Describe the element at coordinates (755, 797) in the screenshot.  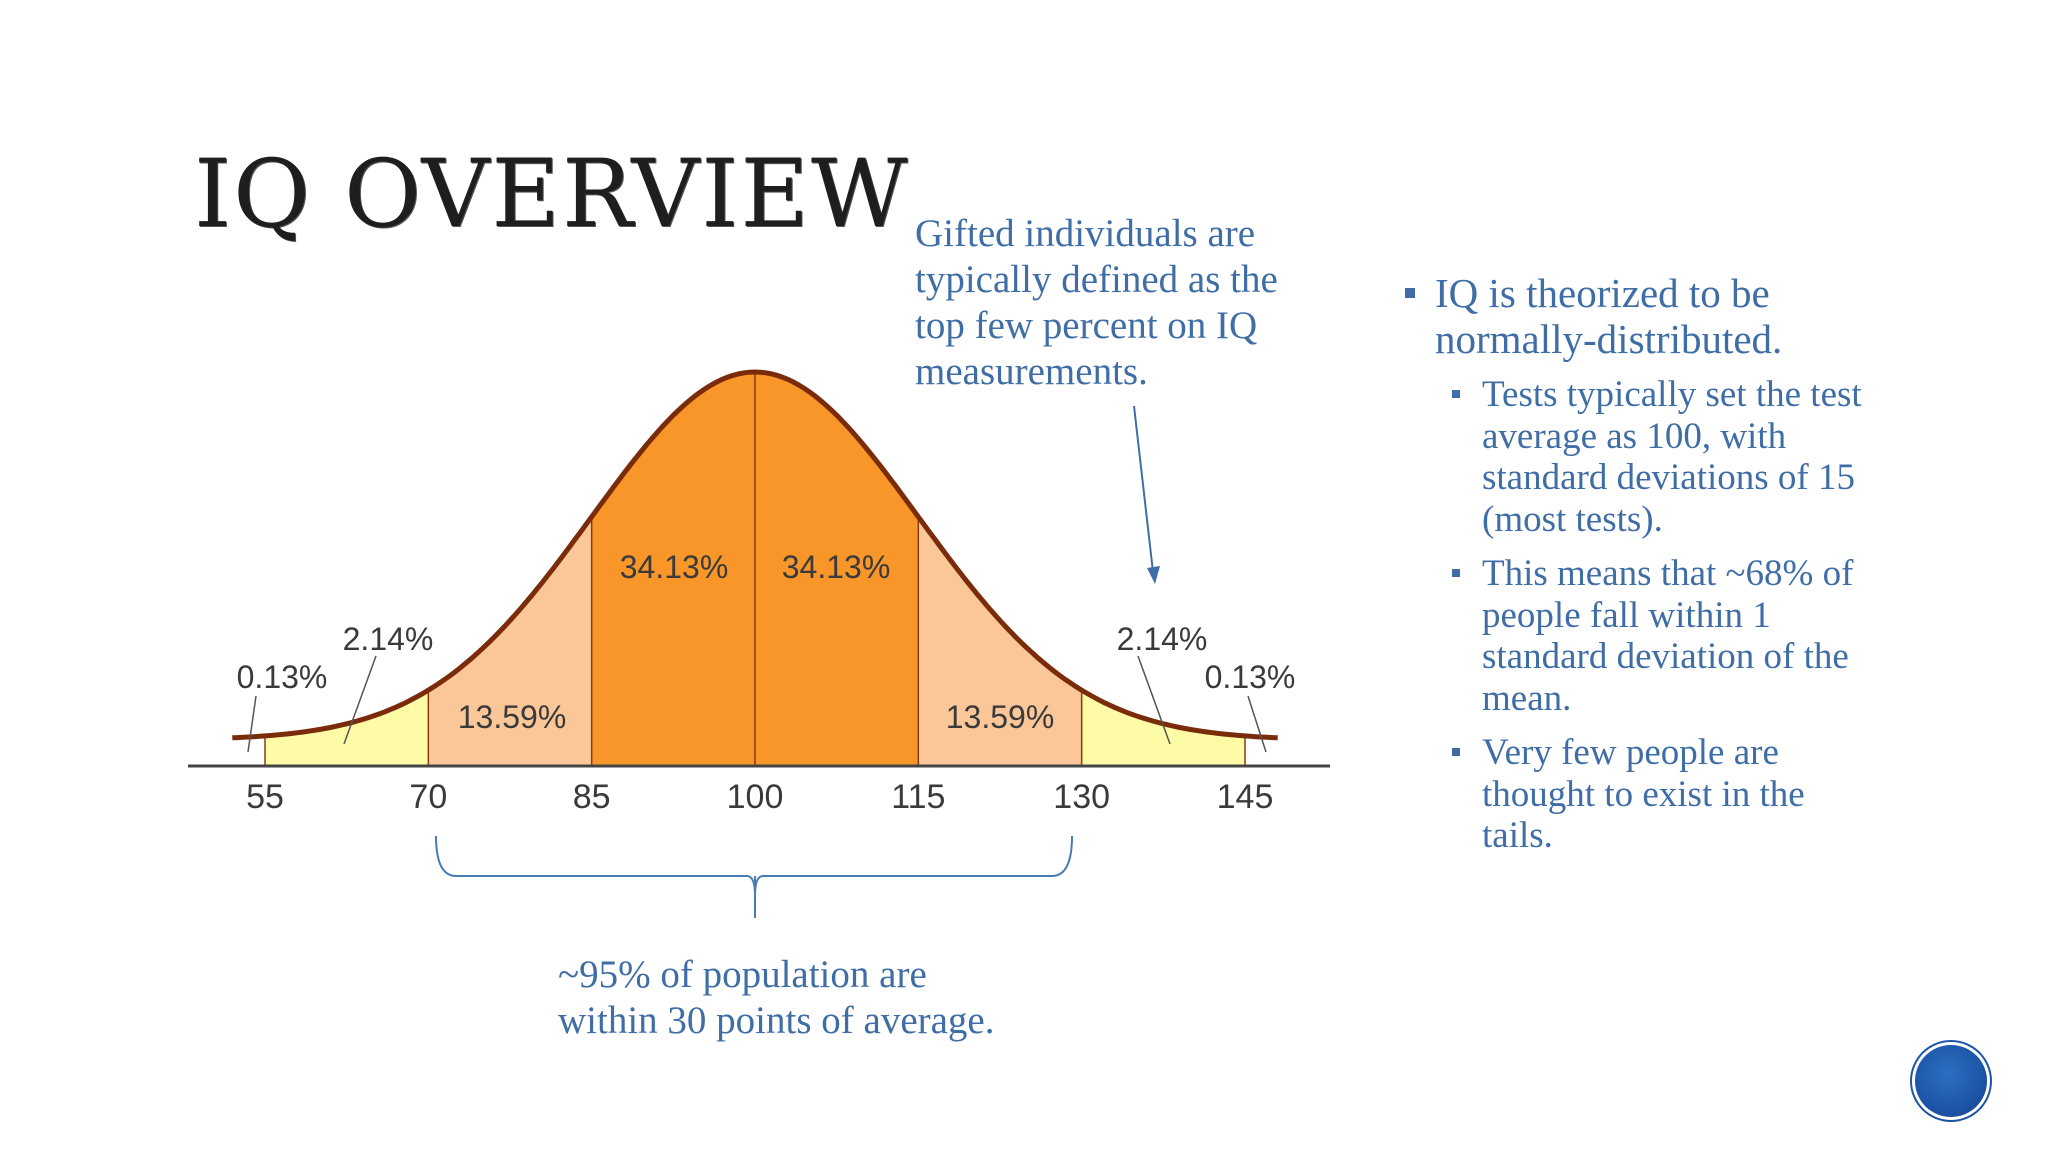
I see `x-tick-label: 100` at that location.